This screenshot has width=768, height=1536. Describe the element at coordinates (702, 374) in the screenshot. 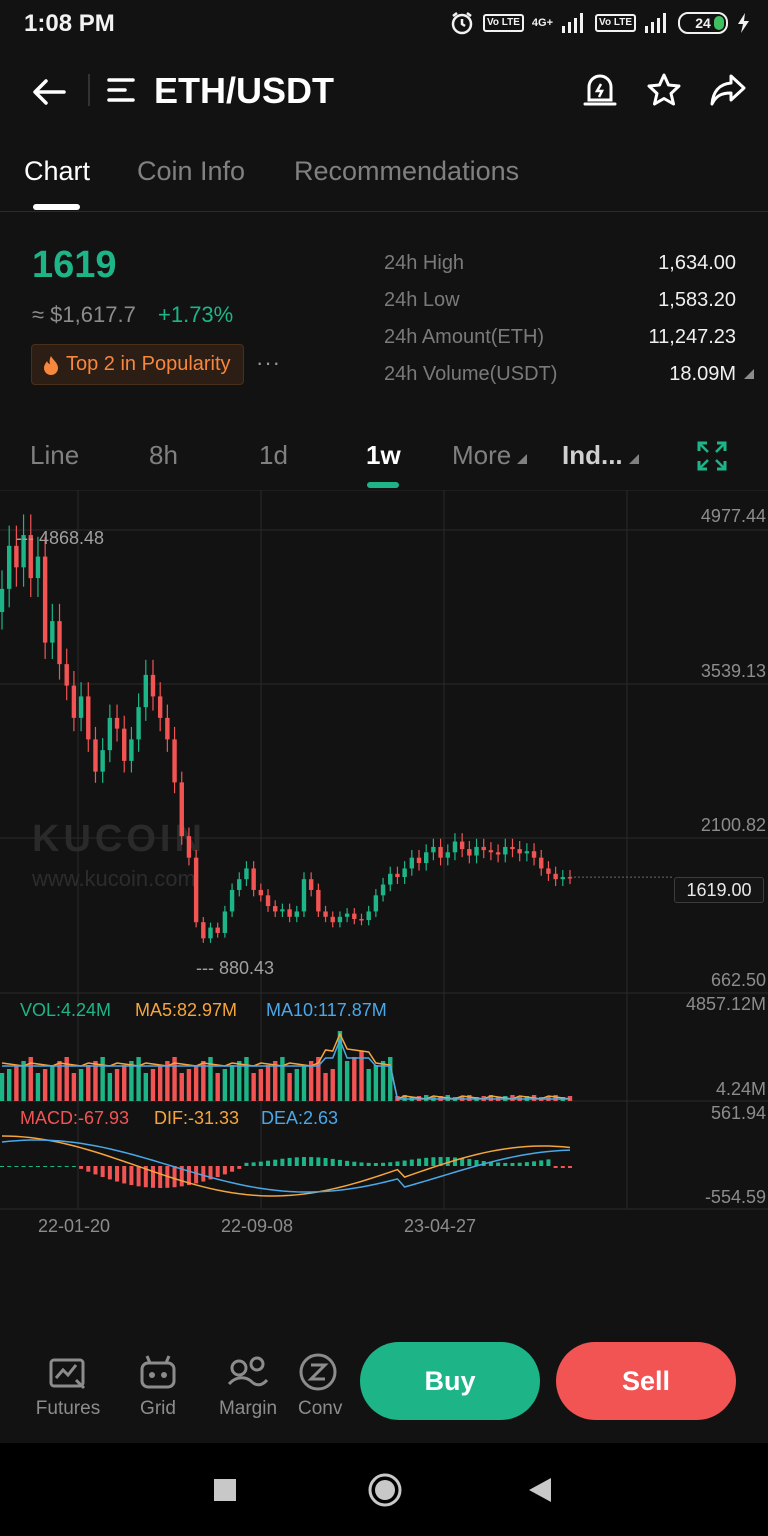

I see `stat-value: 18.09M` at that location.